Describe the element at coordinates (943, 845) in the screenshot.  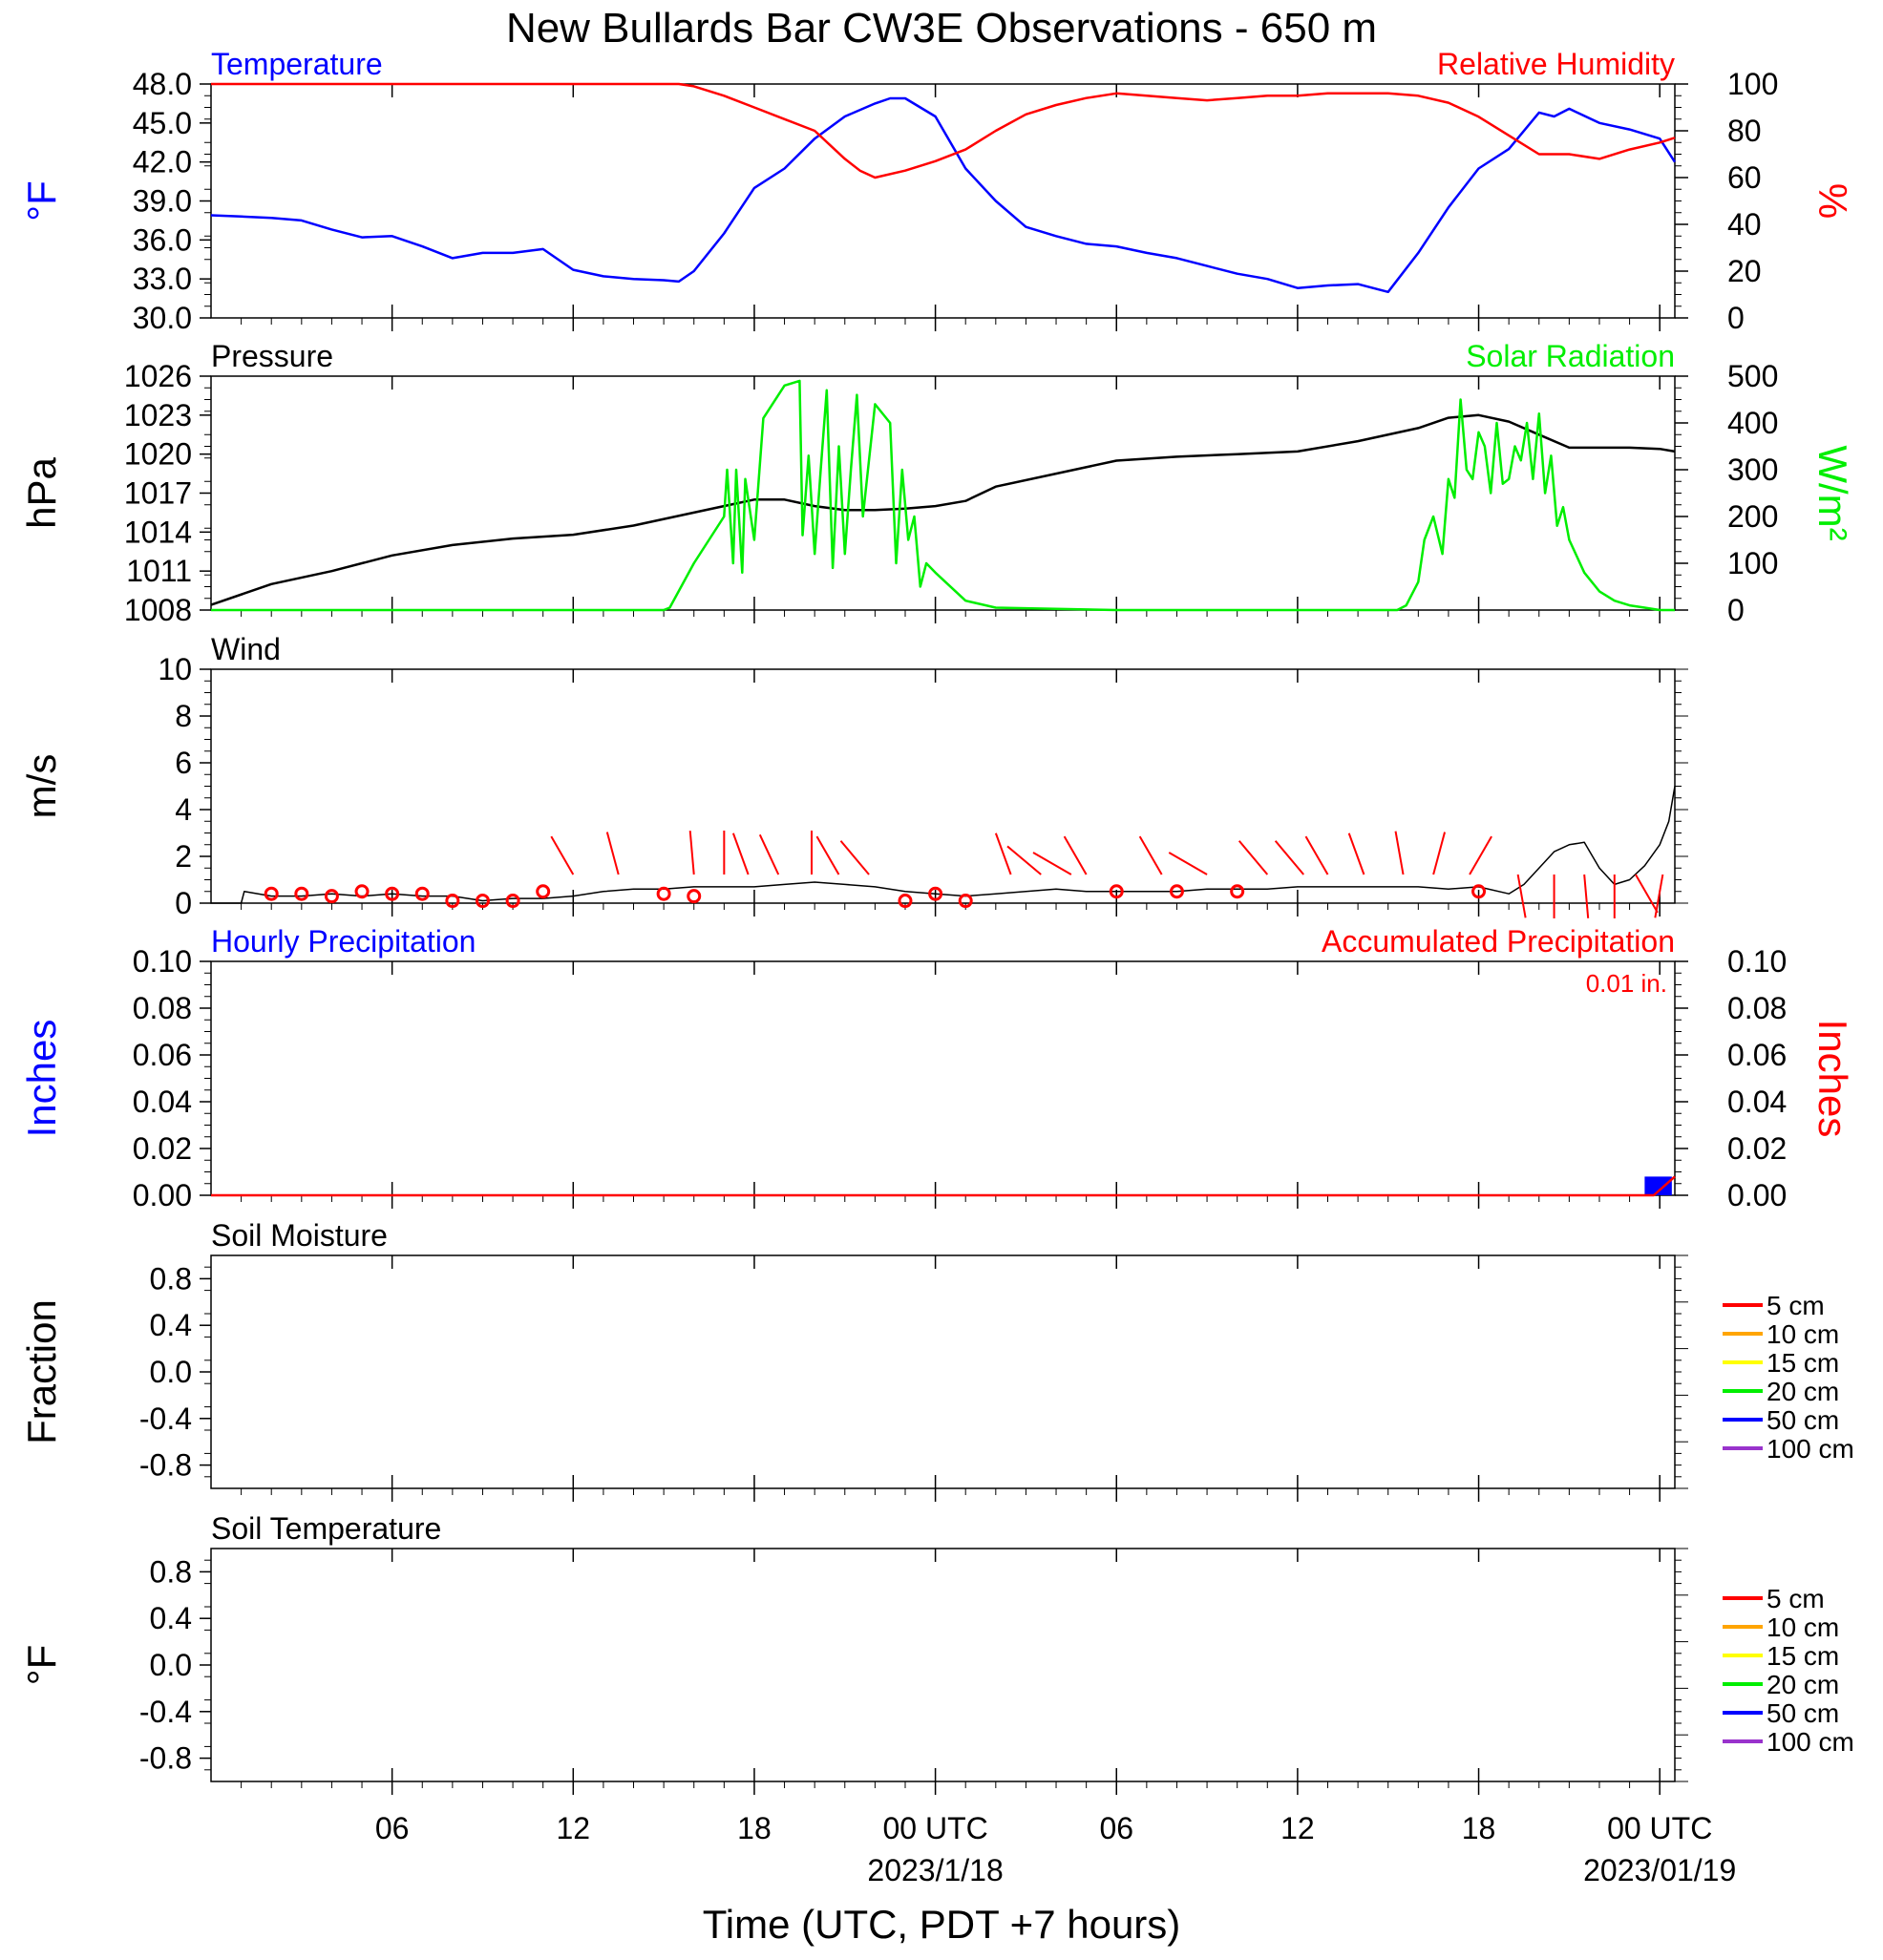
I see `series-line-wind` at that location.